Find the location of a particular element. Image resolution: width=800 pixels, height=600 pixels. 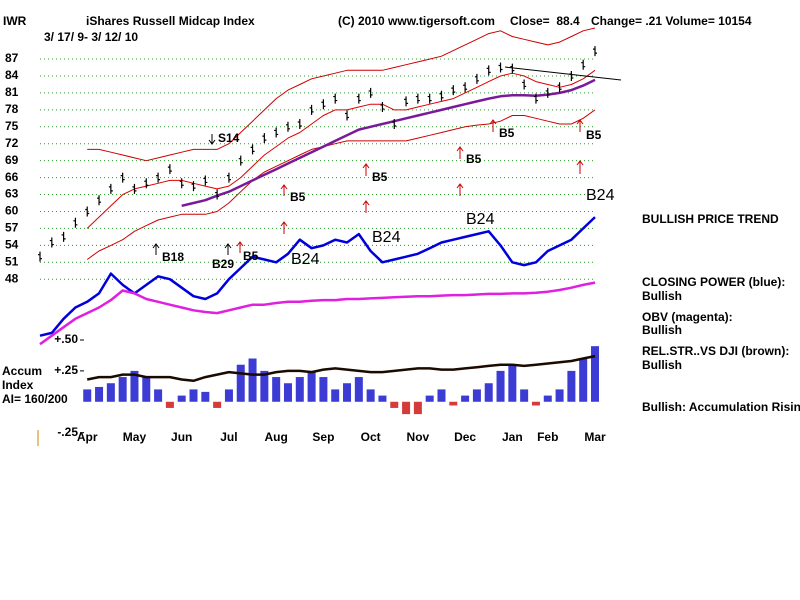

y-tick-label: +.50 is located at coordinates (66, 339).